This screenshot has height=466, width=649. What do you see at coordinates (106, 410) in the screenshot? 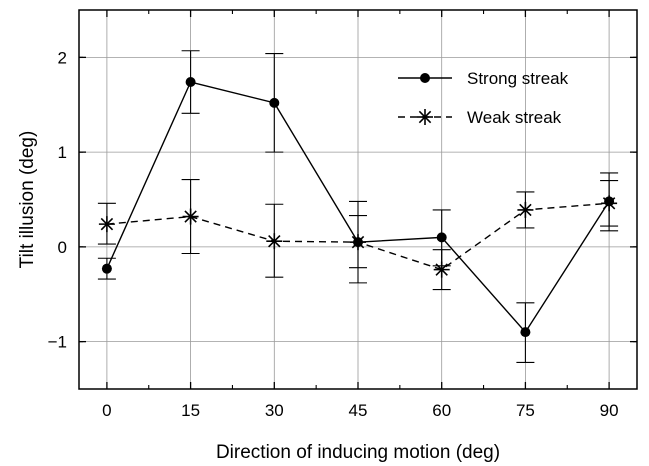
I see `x-tick-label: 0` at bounding box center [106, 410].